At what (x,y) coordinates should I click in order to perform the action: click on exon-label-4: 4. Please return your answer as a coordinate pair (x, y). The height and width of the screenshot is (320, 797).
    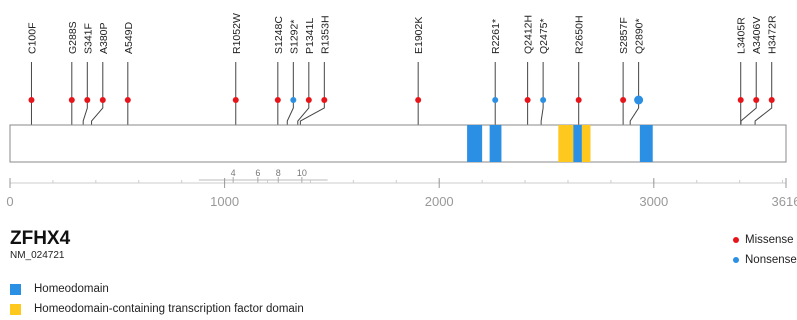
    Looking at the image, I should click on (233, 173).